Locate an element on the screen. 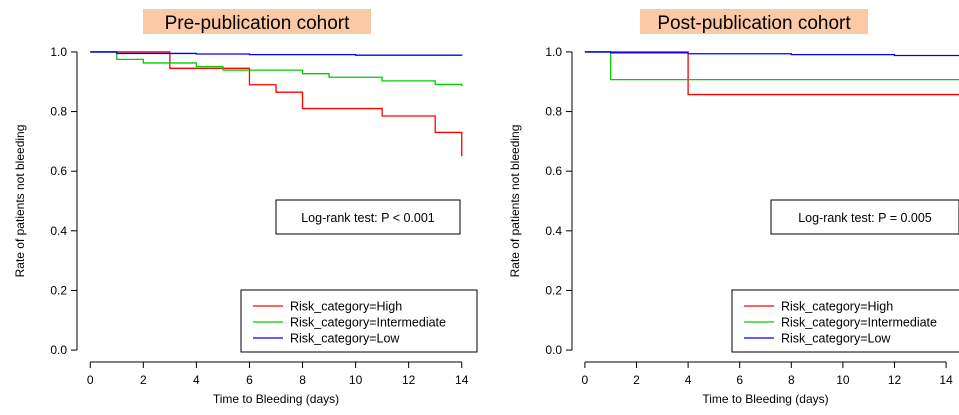 This screenshot has width=959, height=415. log-rank-annotation: Log-rank test: P = 0.005 is located at coordinates (865, 218).